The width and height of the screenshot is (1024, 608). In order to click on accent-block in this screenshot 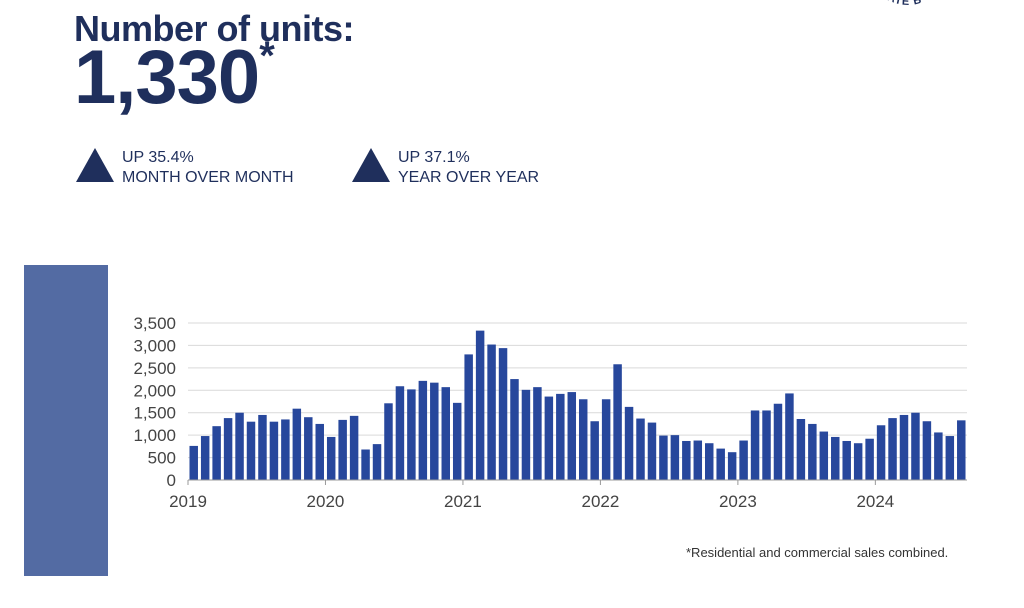, I will do `click(66, 420)`.